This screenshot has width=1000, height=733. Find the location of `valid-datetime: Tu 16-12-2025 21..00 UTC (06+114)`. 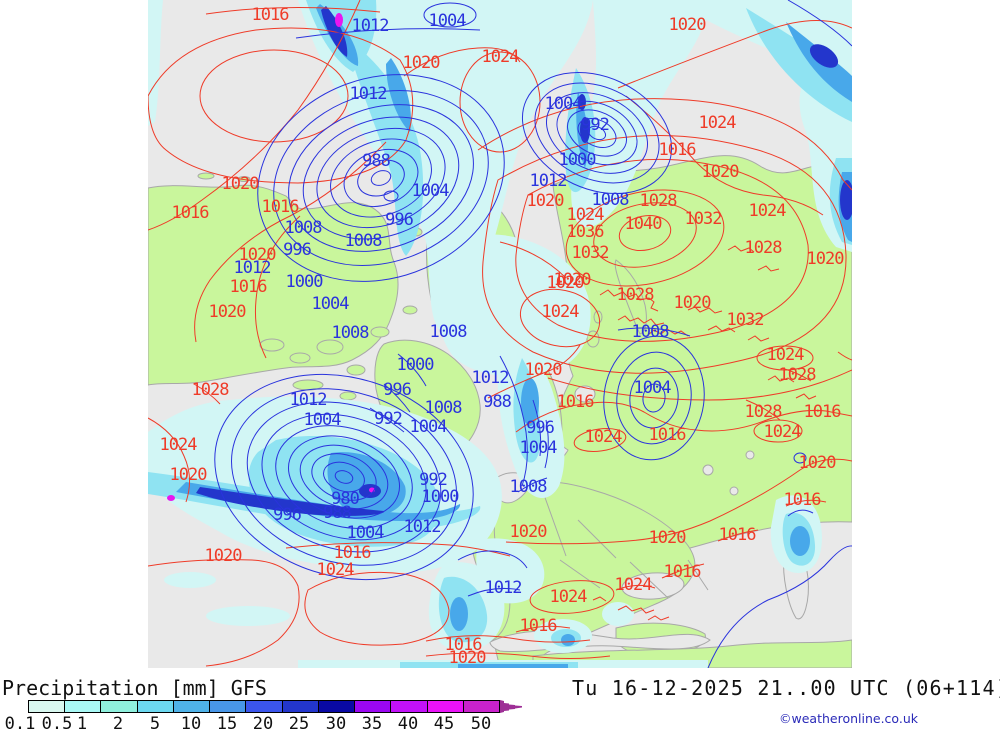

valid-datetime: Tu 16-12-2025 21..00 UTC (06+114) is located at coordinates (786, 688).